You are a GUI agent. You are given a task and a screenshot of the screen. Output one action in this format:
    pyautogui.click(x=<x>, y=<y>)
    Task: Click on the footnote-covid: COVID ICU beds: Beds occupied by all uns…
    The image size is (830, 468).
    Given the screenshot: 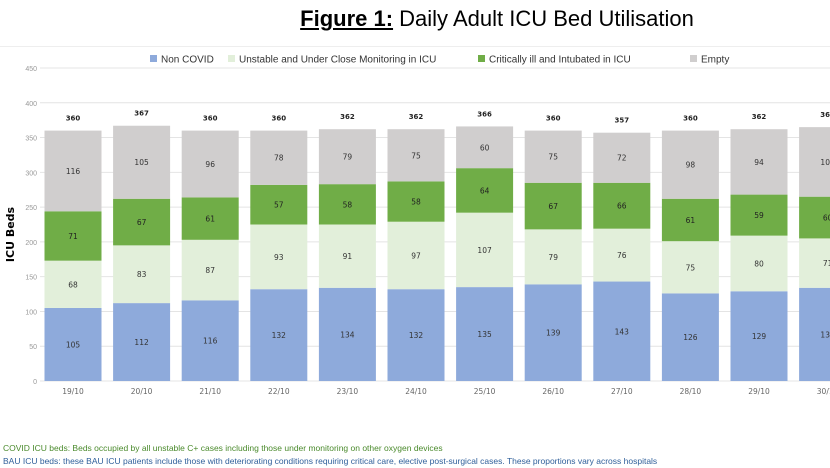 What is the action you would take?
    pyautogui.click(x=223, y=448)
    